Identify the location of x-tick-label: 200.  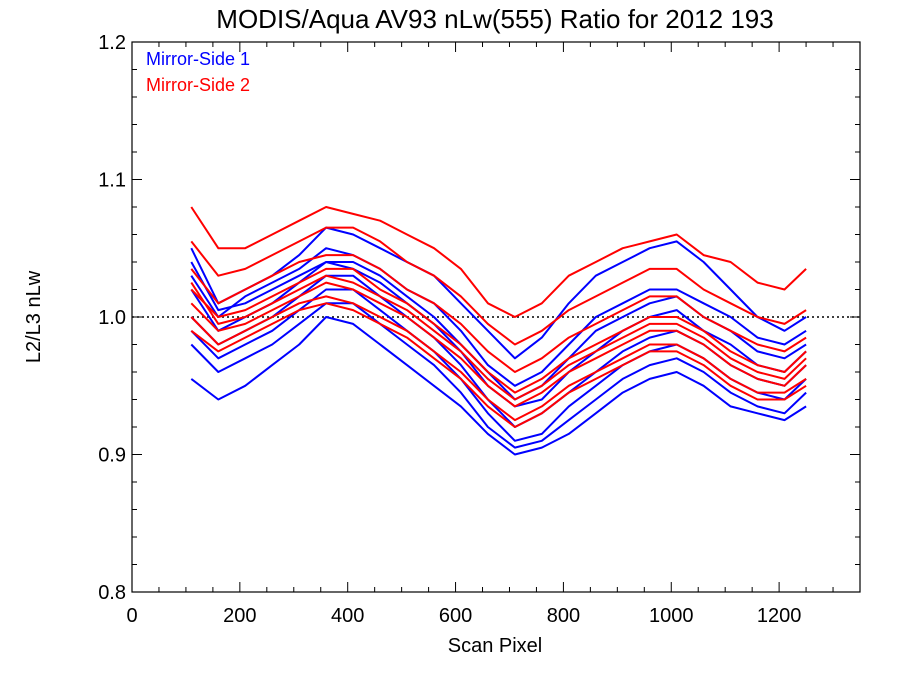
(239, 616).